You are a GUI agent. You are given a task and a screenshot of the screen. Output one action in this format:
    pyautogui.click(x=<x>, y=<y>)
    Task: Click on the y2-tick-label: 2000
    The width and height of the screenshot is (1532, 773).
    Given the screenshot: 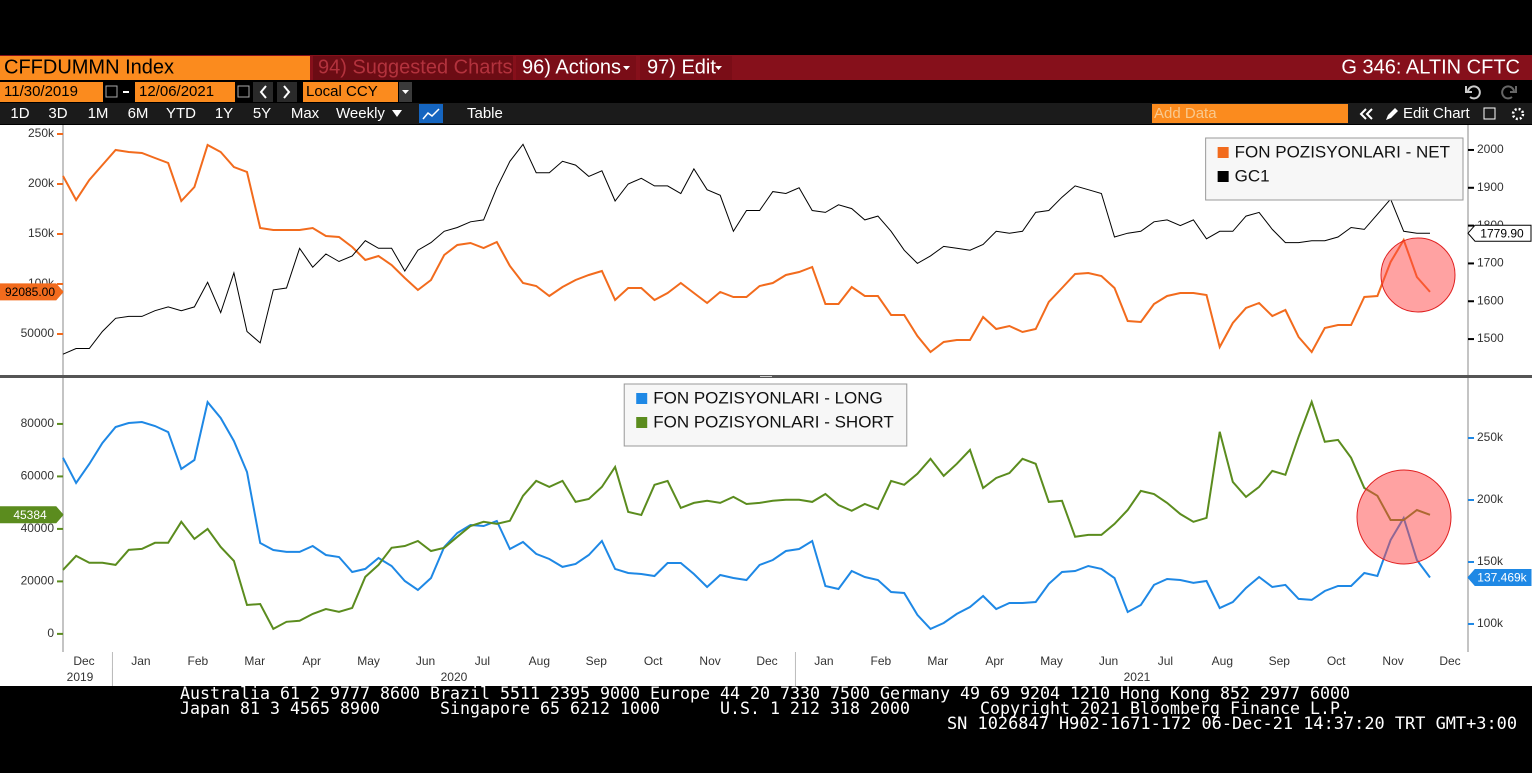 What is the action you would take?
    pyautogui.click(x=1490, y=149)
    